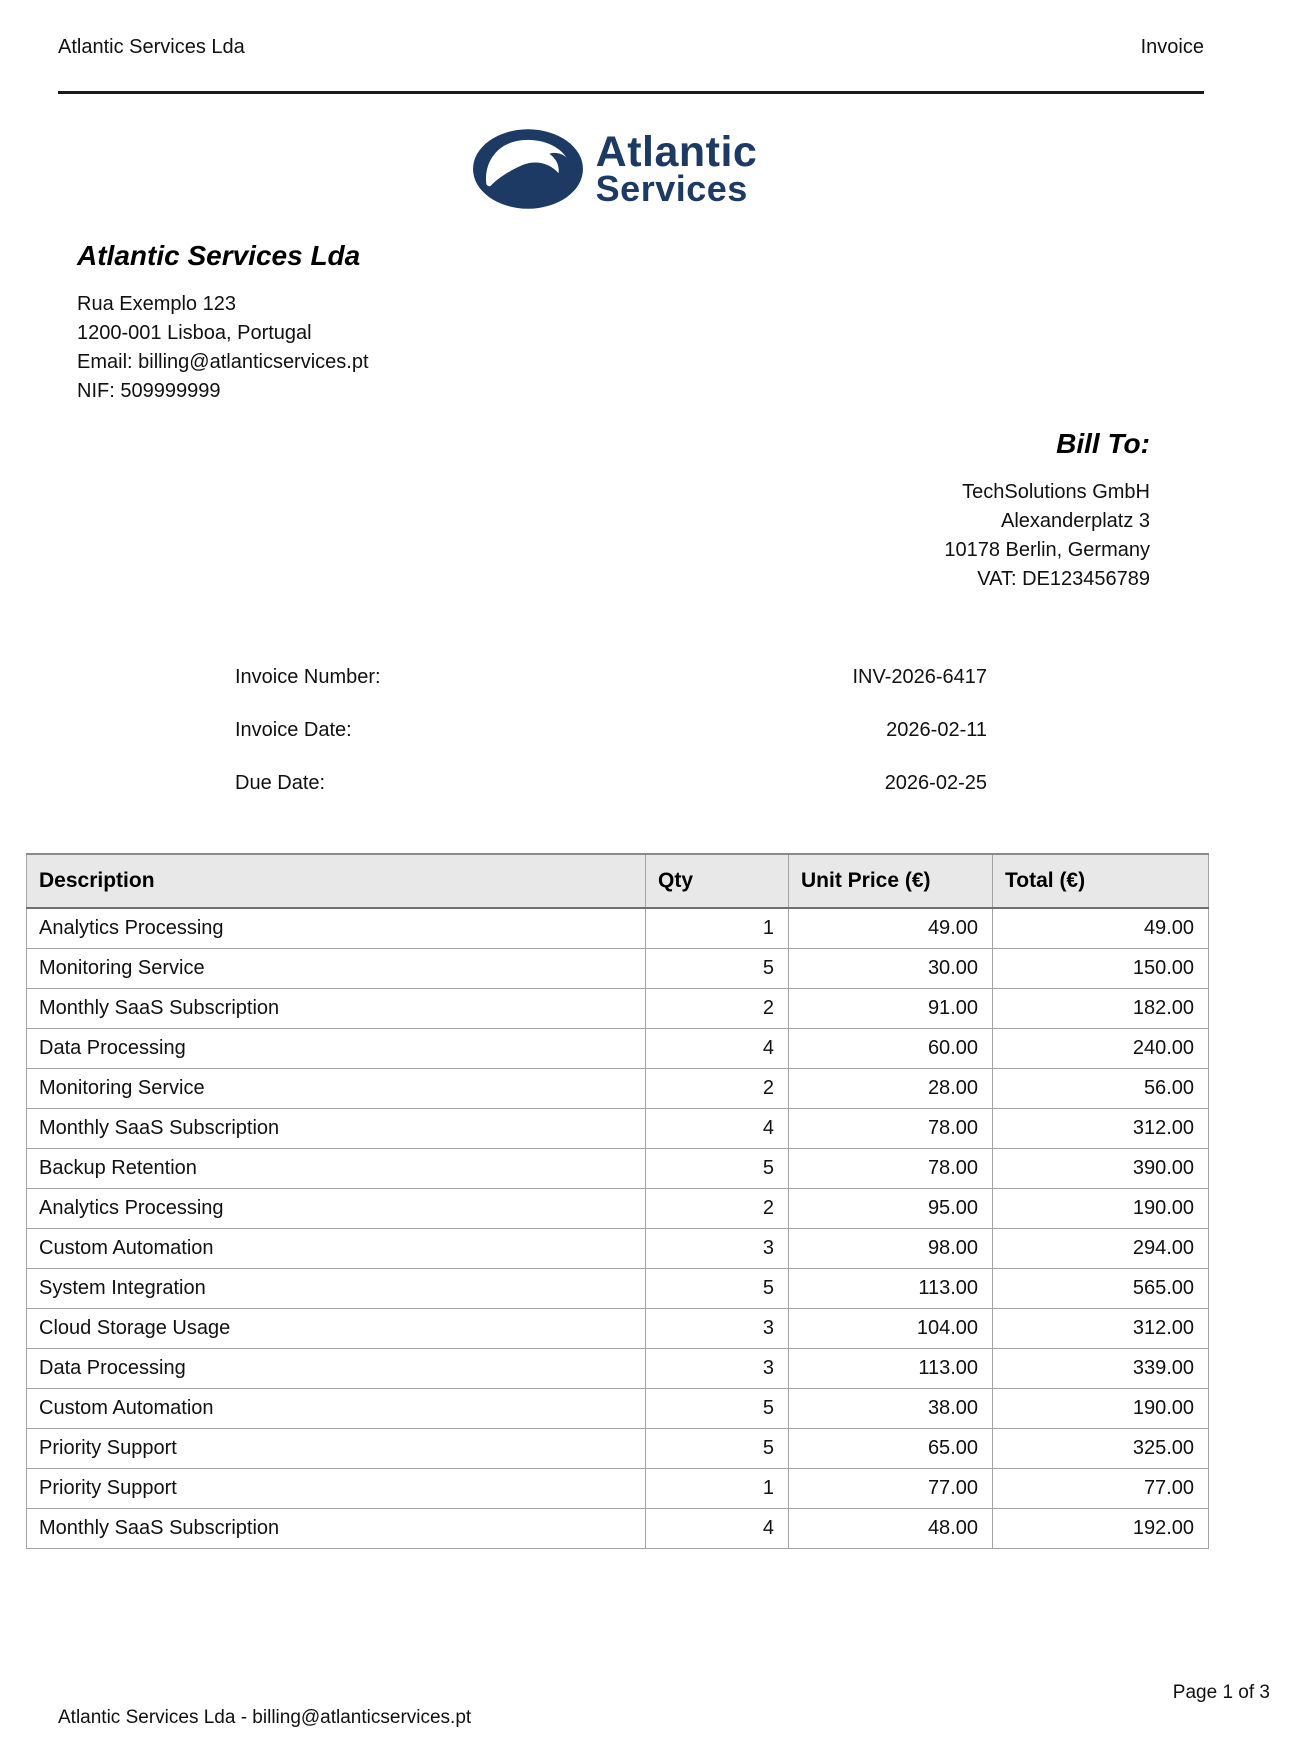 The height and width of the screenshot is (1748, 1301). Describe the element at coordinates (293, 730) in the screenshot. I see `invoice-date-label: Invoice Date:` at that location.